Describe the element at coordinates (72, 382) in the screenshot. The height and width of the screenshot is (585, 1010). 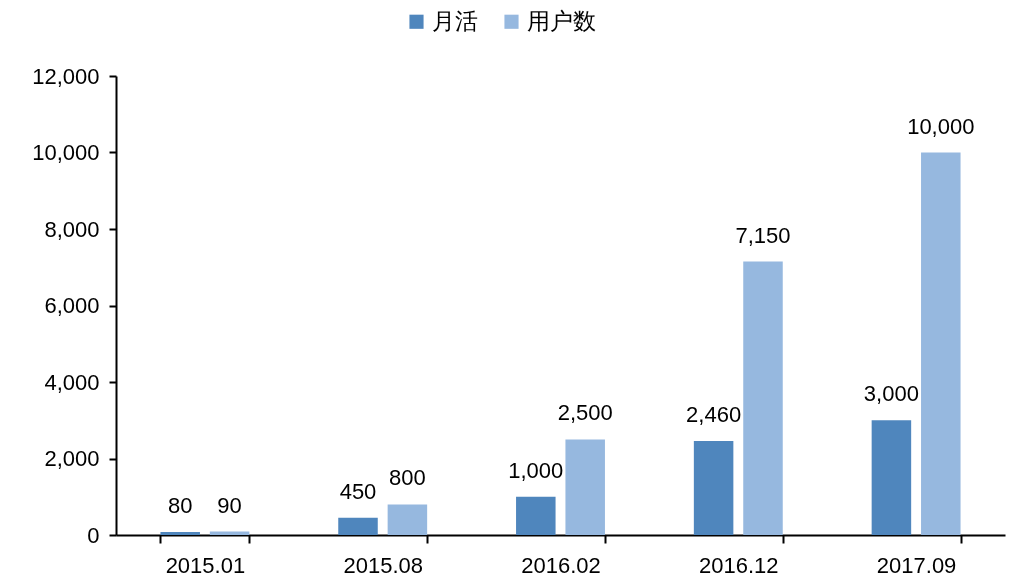
I see `y-tick-label: 4,000` at that location.